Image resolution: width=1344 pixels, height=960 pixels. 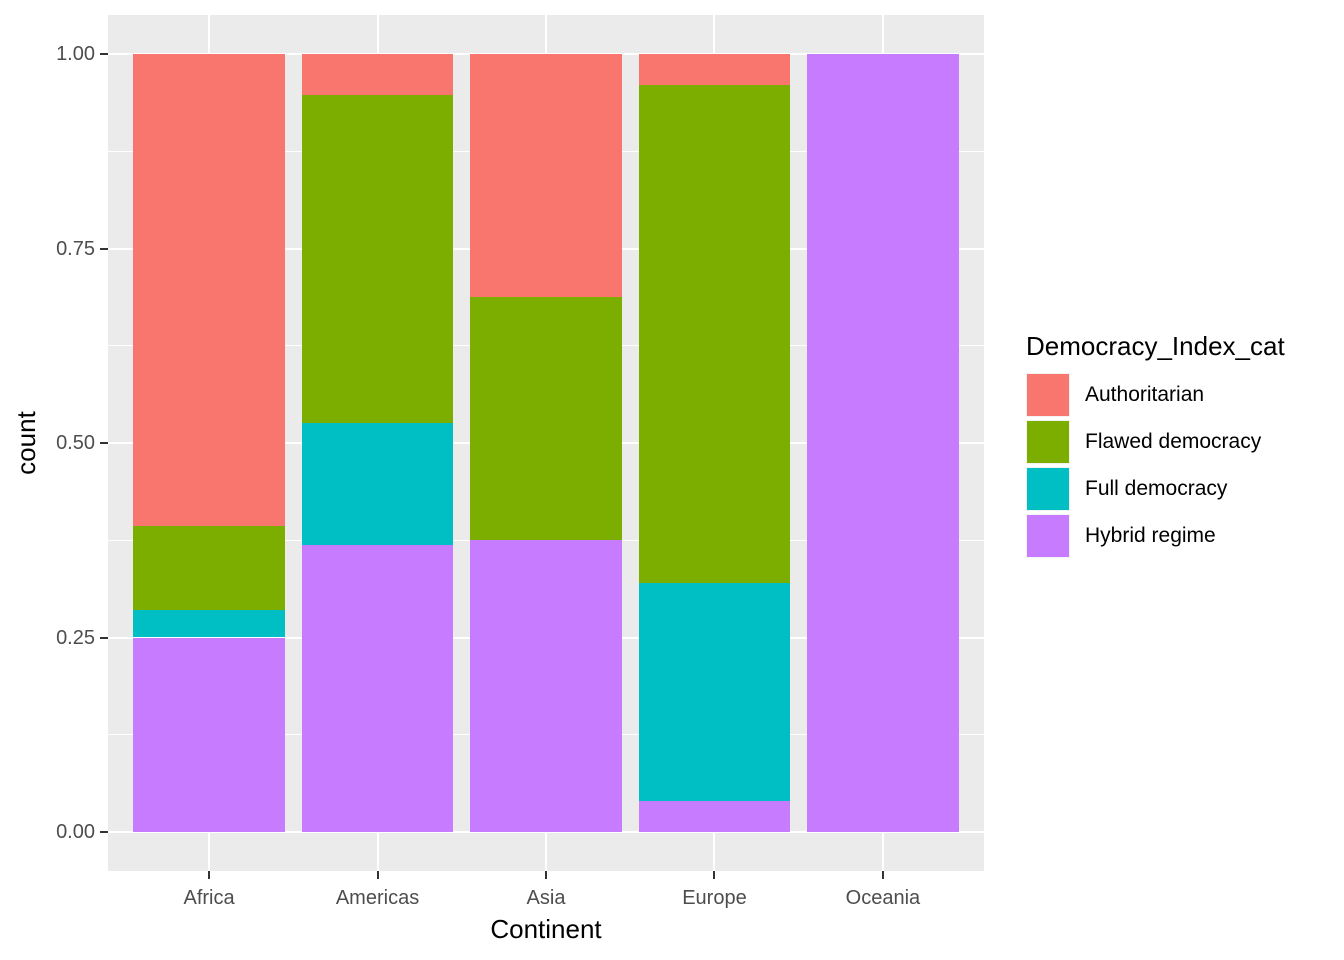 I want to click on bar-segment-asia-flawed-democracy, so click(x=546, y=419).